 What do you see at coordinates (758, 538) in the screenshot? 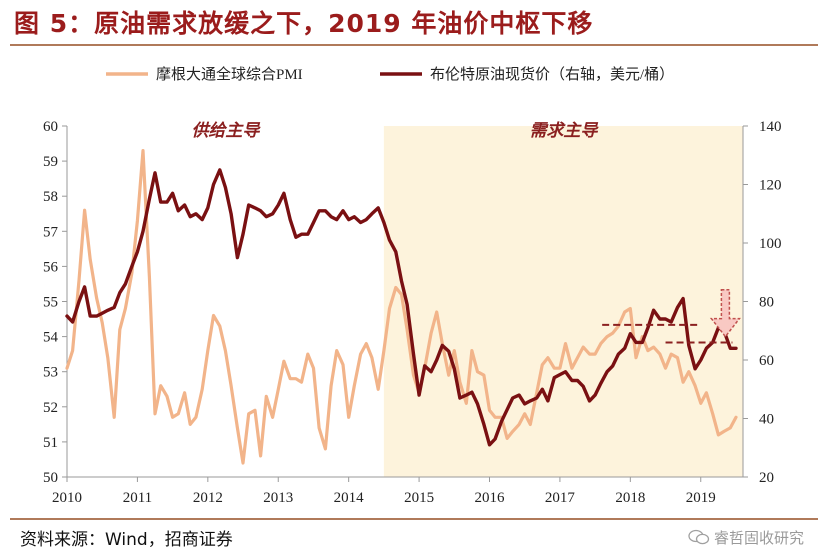
I see `watermark-label: 睿哲固收研究` at bounding box center [758, 538].